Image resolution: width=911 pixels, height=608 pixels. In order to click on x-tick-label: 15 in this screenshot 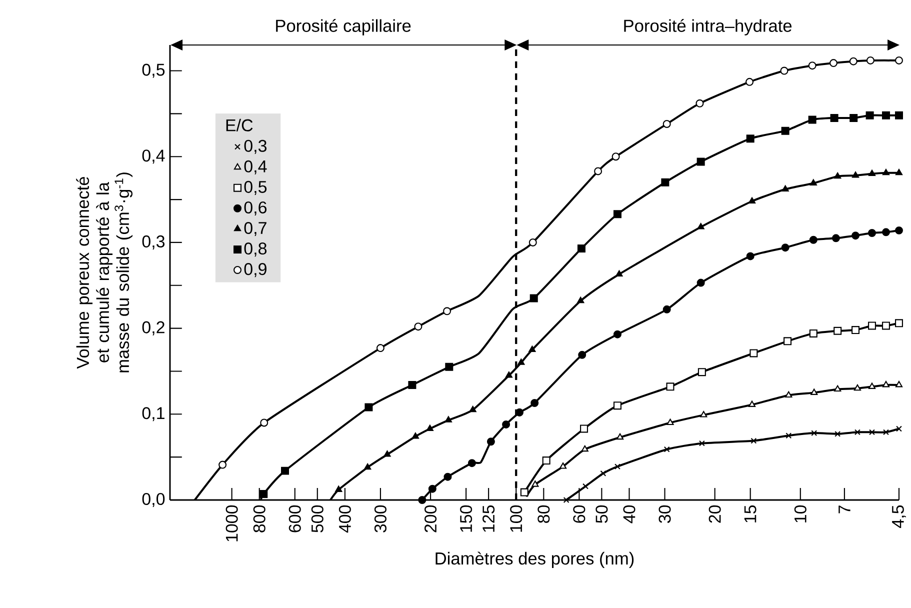, I will do `click(750, 513)`.